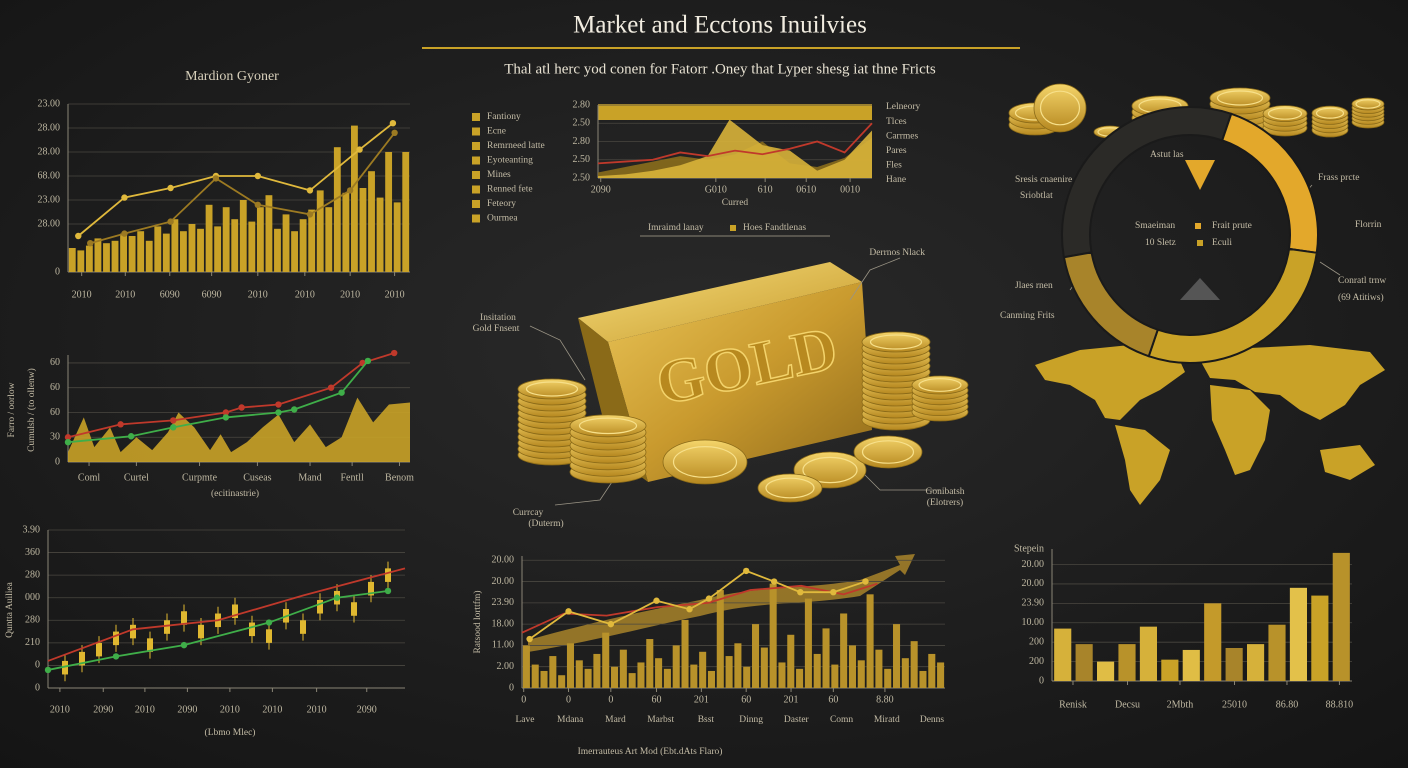  I want to click on y-tick-label: 0, so click(57, 461).